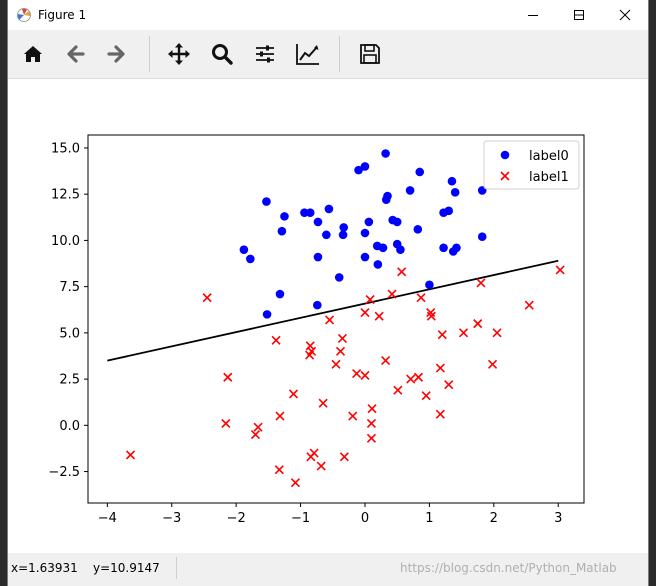 The image size is (656, 586). What do you see at coordinates (65, 241) in the screenshot?
I see `y-tick-label: 10.0` at bounding box center [65, 241].